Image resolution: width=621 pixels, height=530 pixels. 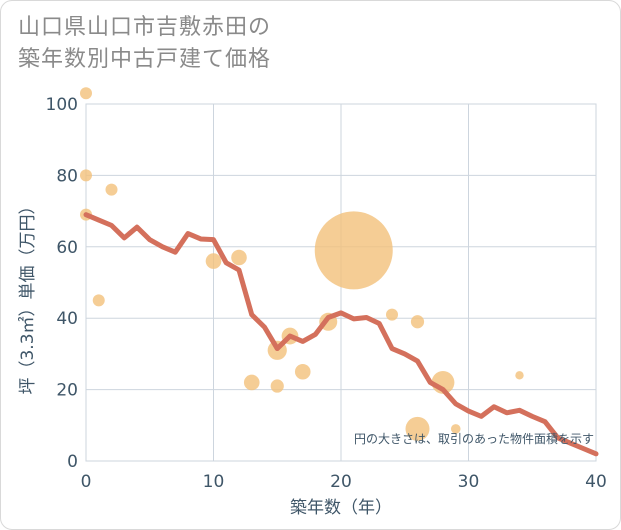 What do you see at coordinates (145, 59) in the screenshot?
I see `chart-title-line-2: 築年数別中古戸建て価格` at bounding box center [145, 59].